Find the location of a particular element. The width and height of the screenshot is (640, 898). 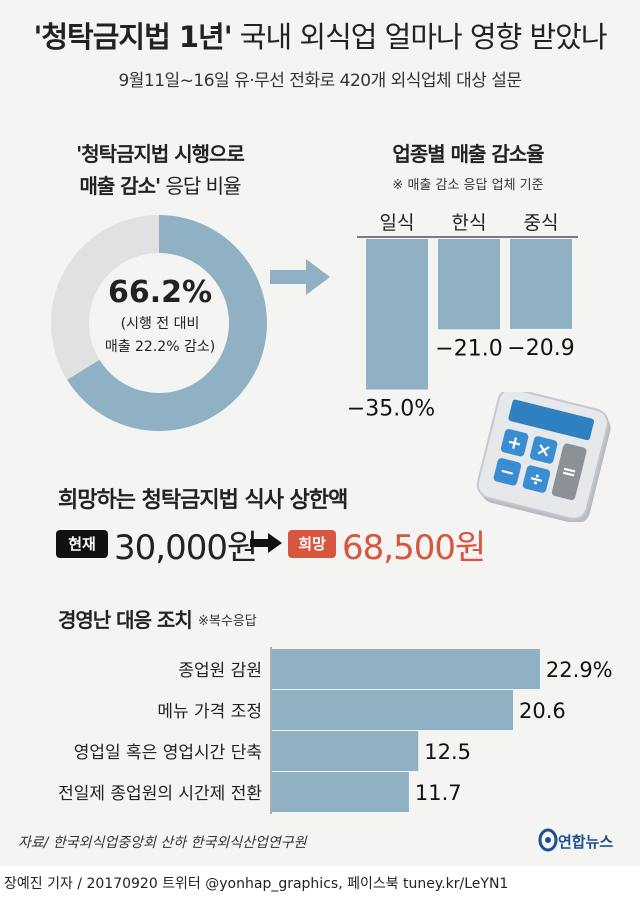

calc-key-minus: − is located at coordinates (507, 472).